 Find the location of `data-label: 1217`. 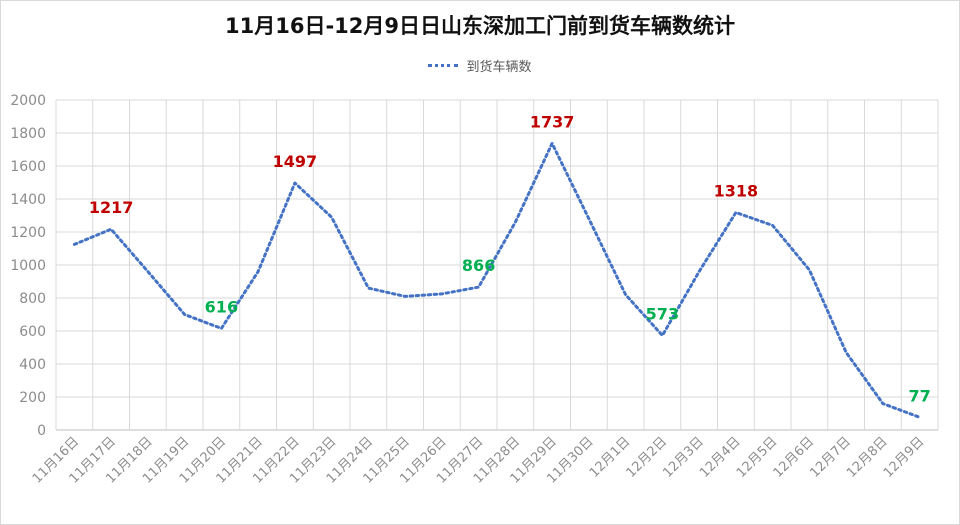

data-label: 1217 is located at coordinates (111, 207).